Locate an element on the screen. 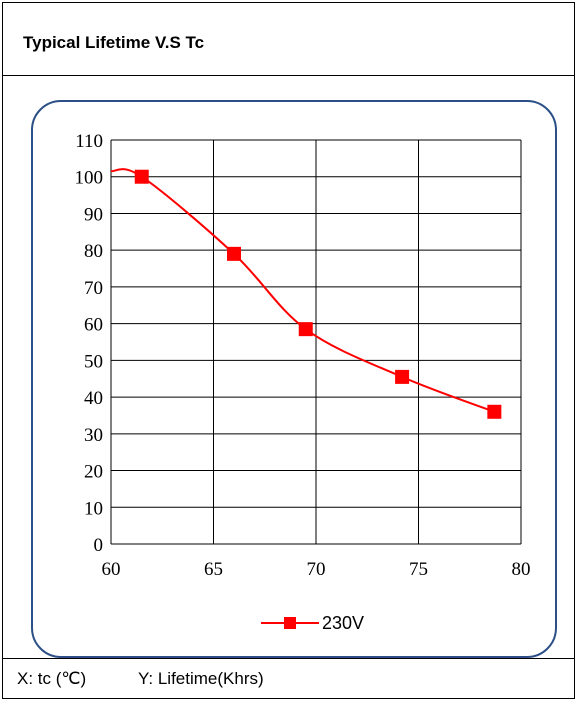 The height and width of the screenshot is (703, 579). x-tick-label: 75 is located at coordinates (418, 569).